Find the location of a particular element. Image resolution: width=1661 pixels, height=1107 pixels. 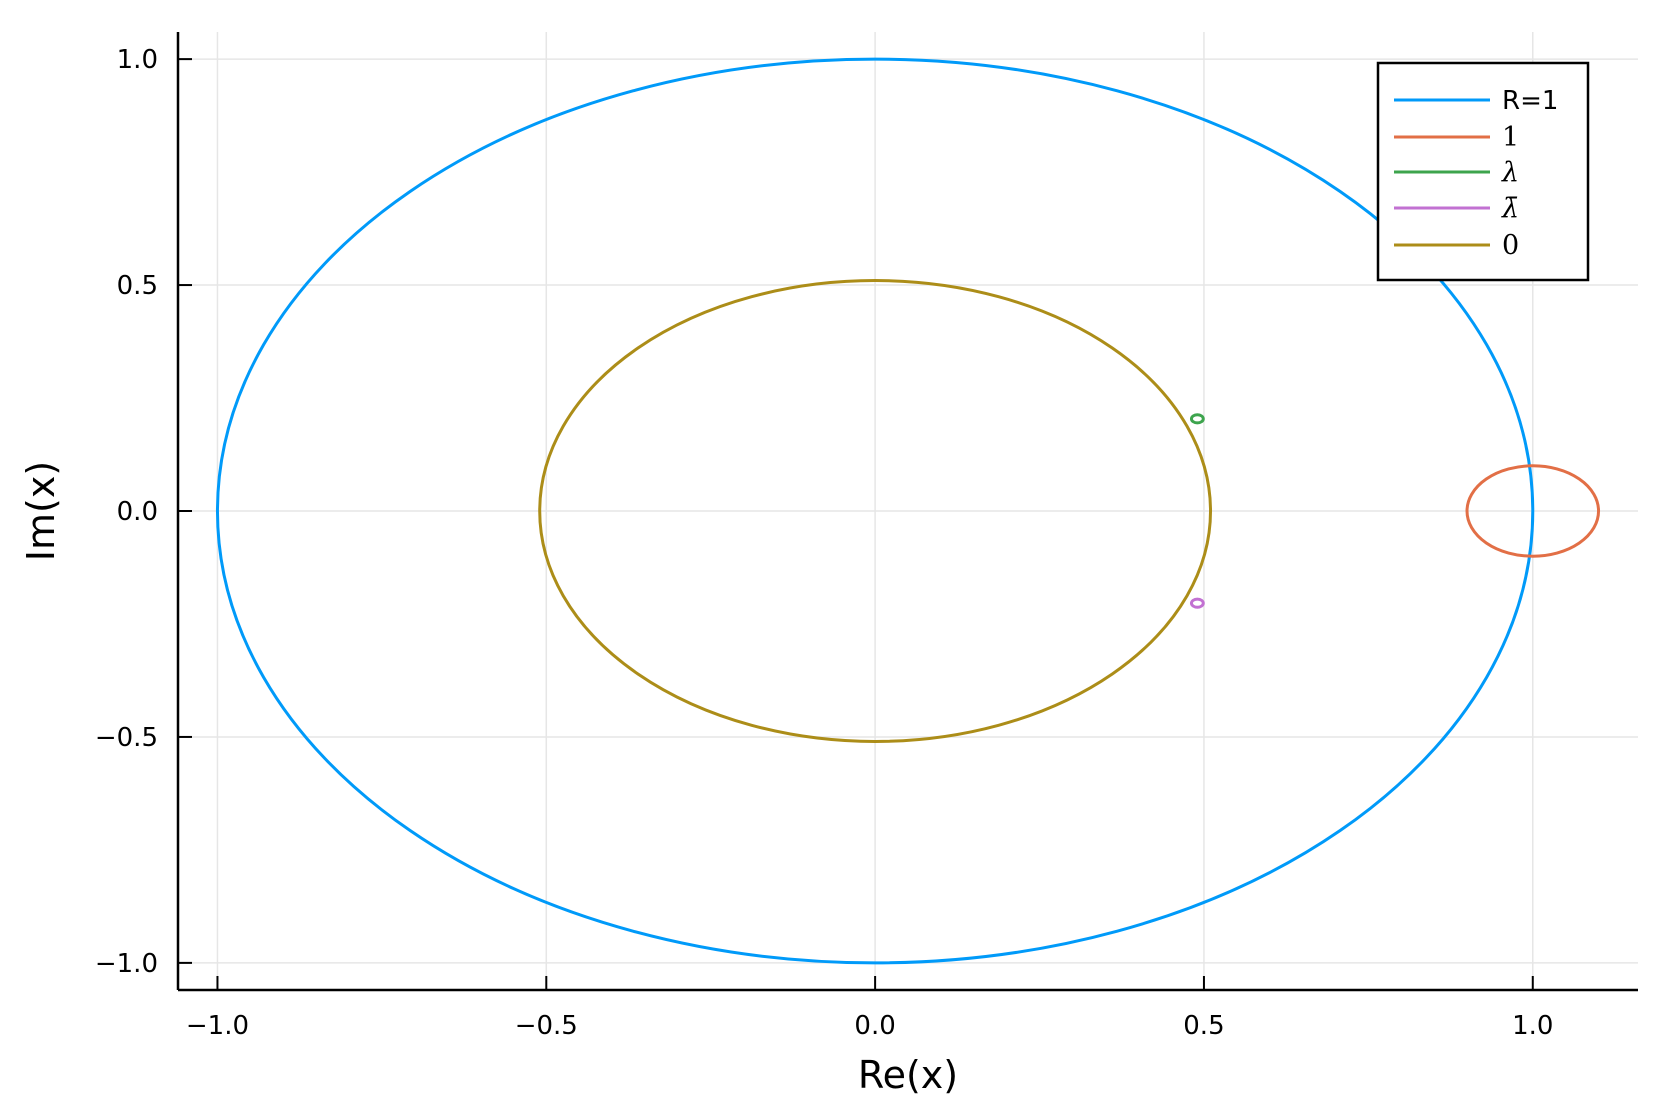

legend-label-4: 0 is located at coordinates (1510, 245).